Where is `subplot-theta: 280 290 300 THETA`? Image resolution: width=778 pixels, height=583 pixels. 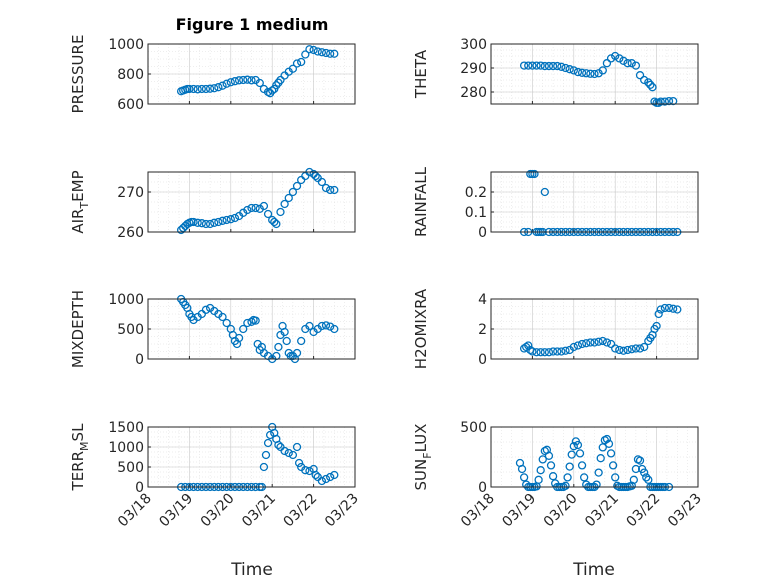 subplot-theta: 280 290 300 THETA is located at coordinates (555, 72).